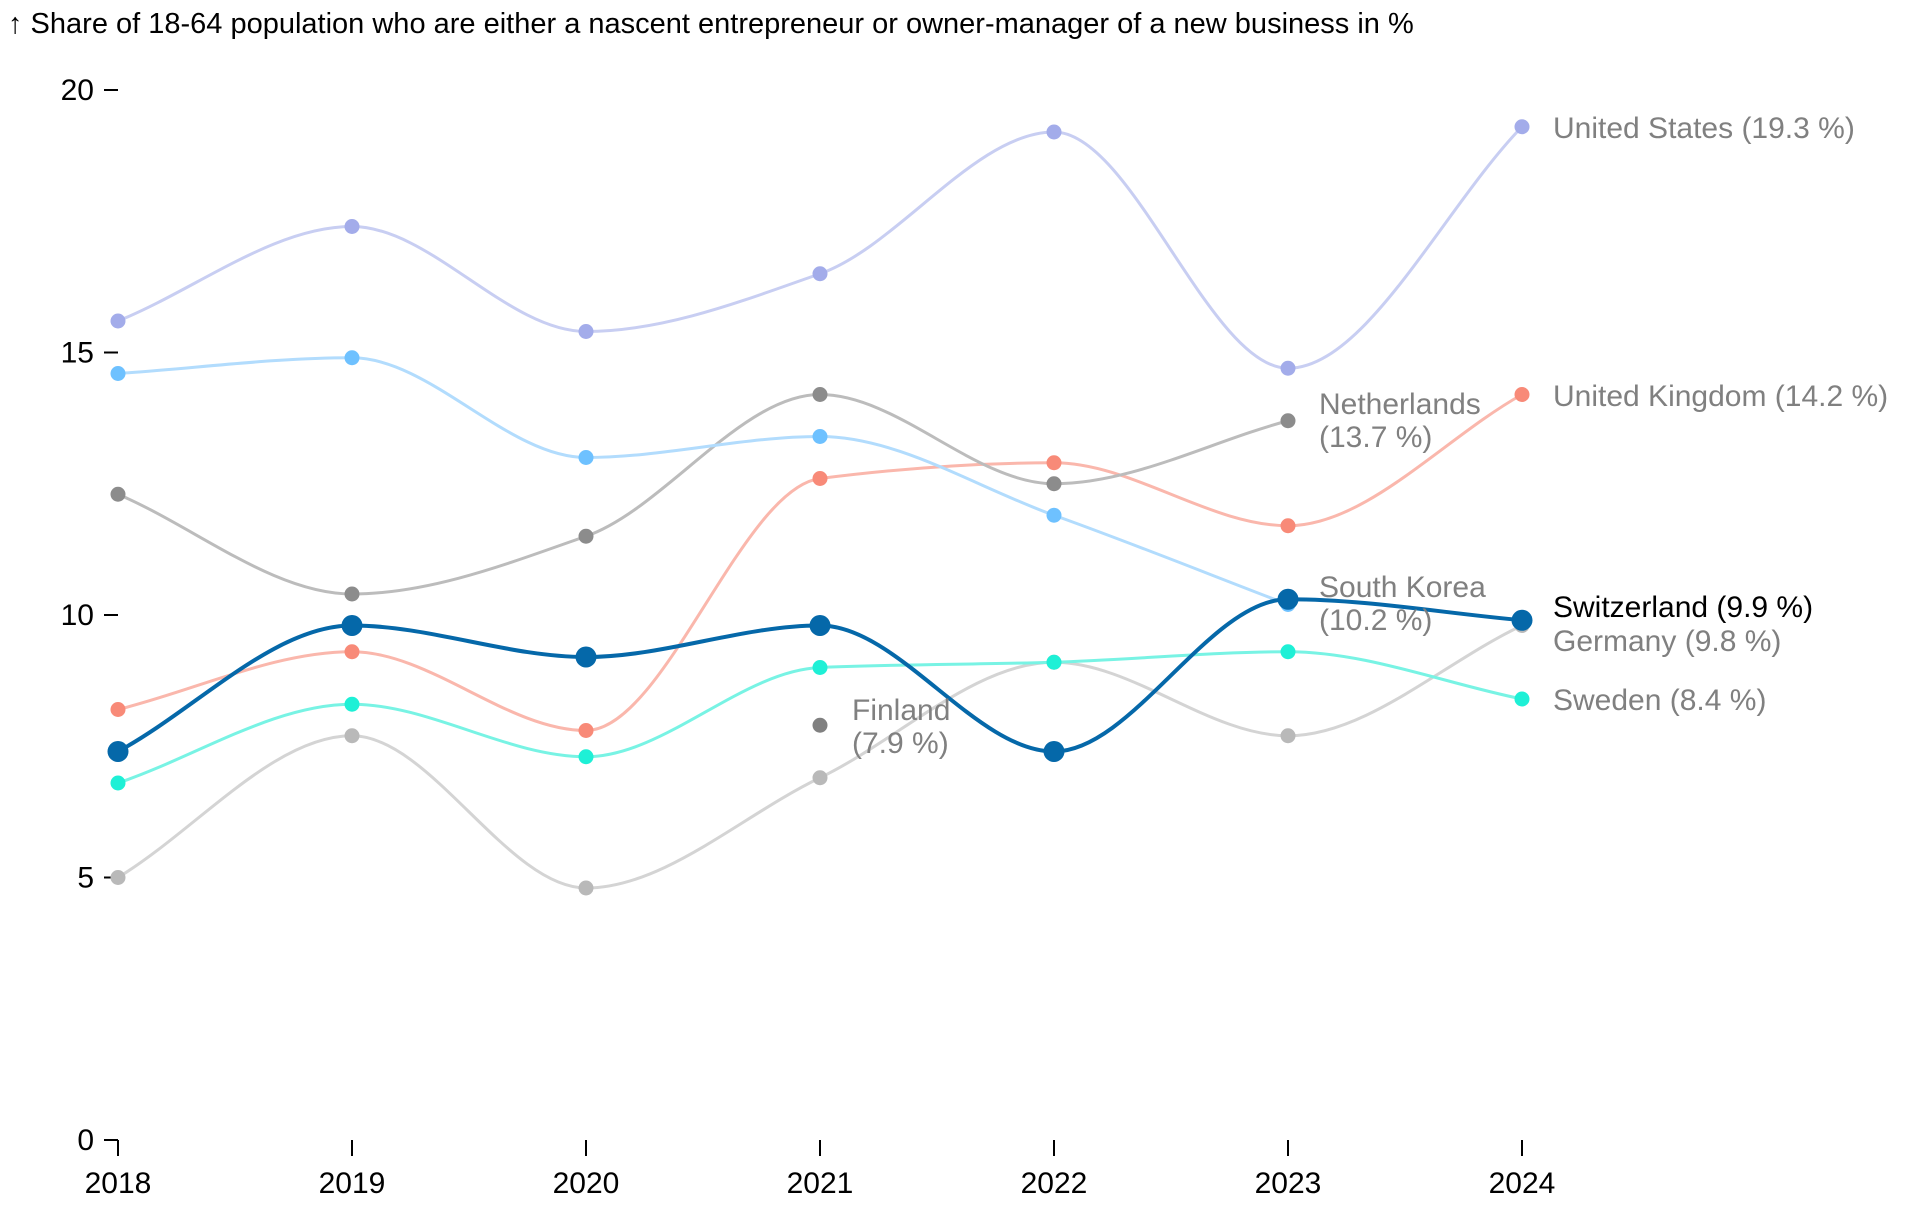 This screenshot has width=1920, height=1230. I want to click on x-tick-label: 2023, so click(1288, 1183).